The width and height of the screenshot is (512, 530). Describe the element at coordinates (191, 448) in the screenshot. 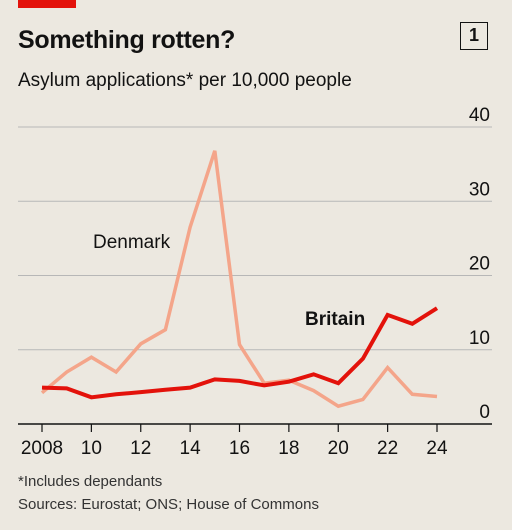

I see `x-tick-label: 14` at that location.